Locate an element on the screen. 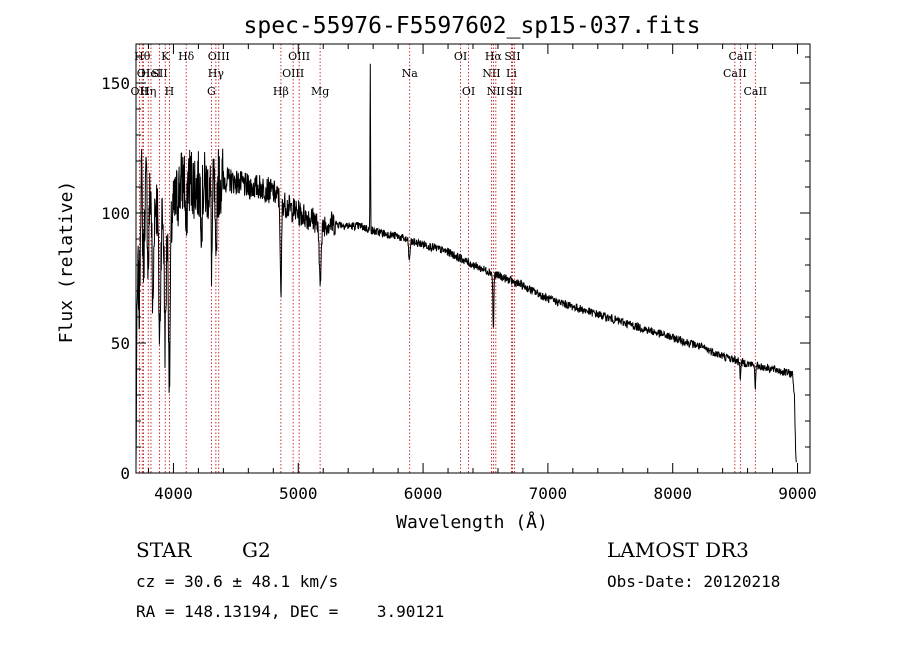 The height and width of the screenshot is (649, 900). redshift: cz = 30.6 ± 48.1 km/s is located at coordinates (237, 581).